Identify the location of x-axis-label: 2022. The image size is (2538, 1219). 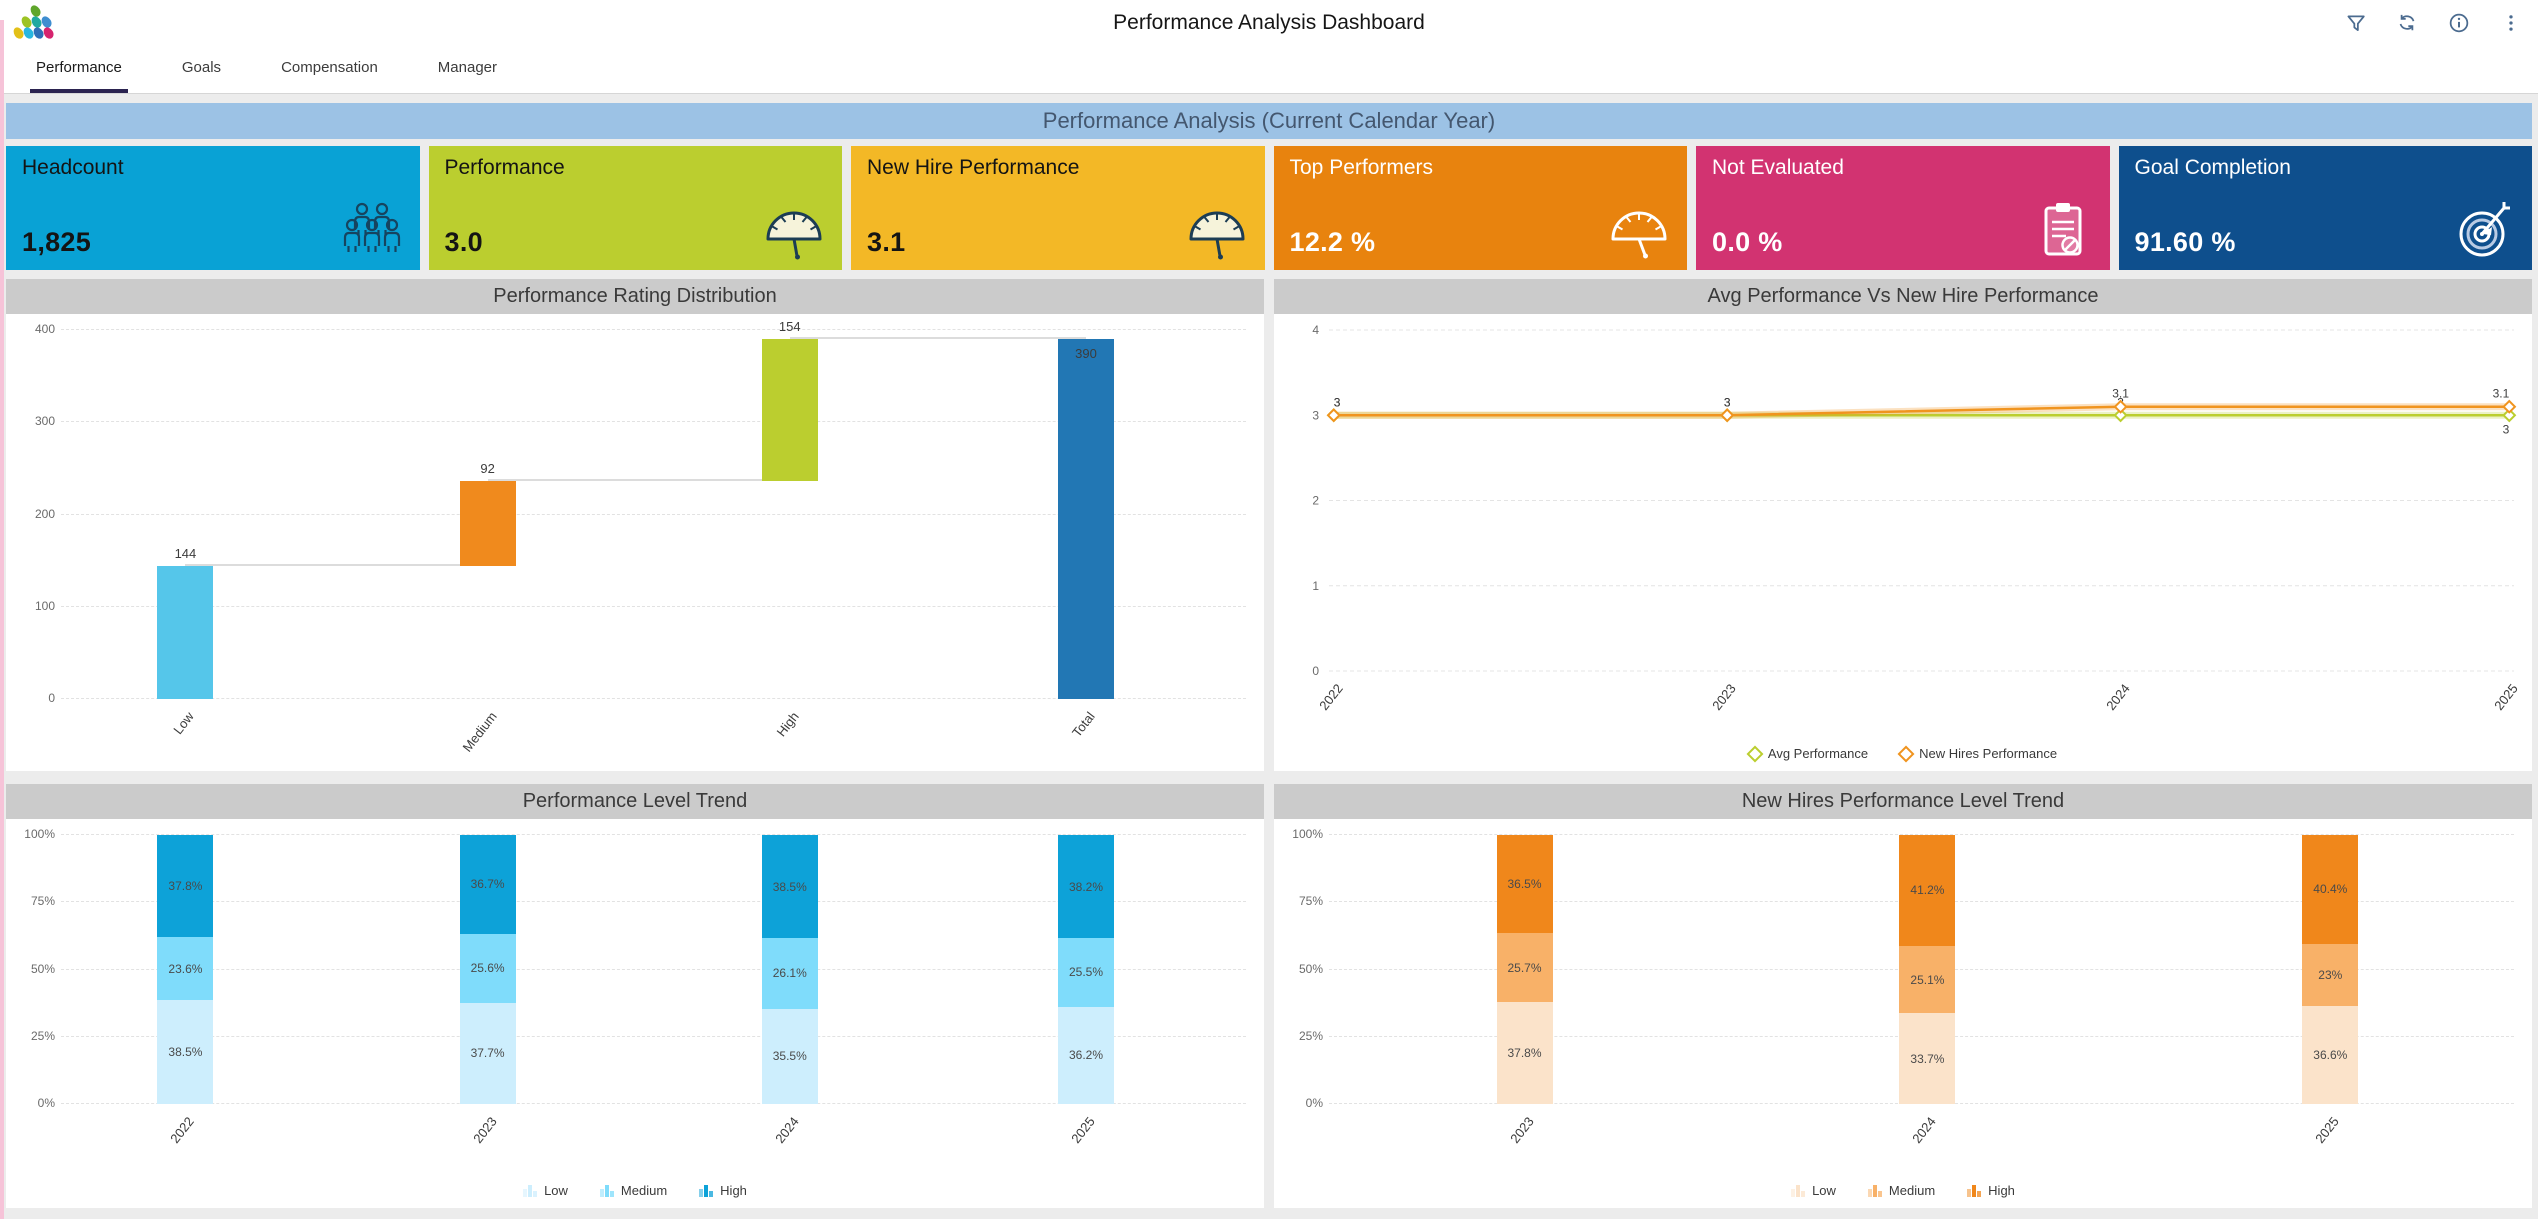
(182, 1130).